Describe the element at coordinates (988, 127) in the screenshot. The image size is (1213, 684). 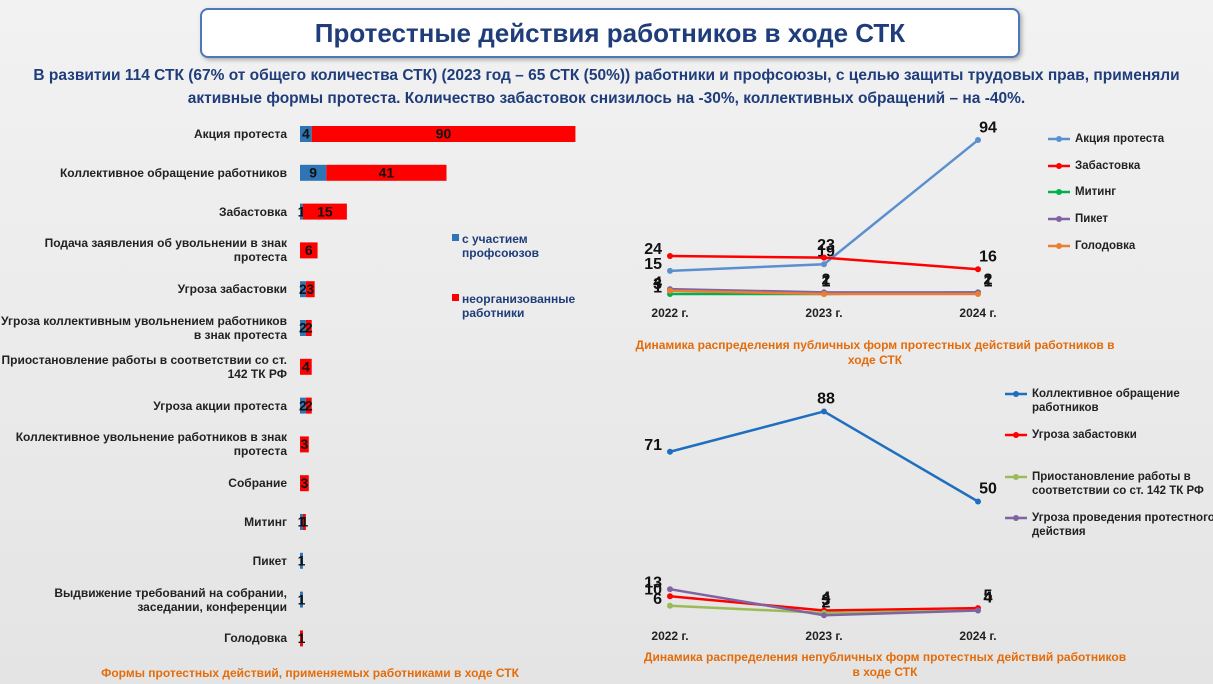
I see `point-value-label: 94` at that location.